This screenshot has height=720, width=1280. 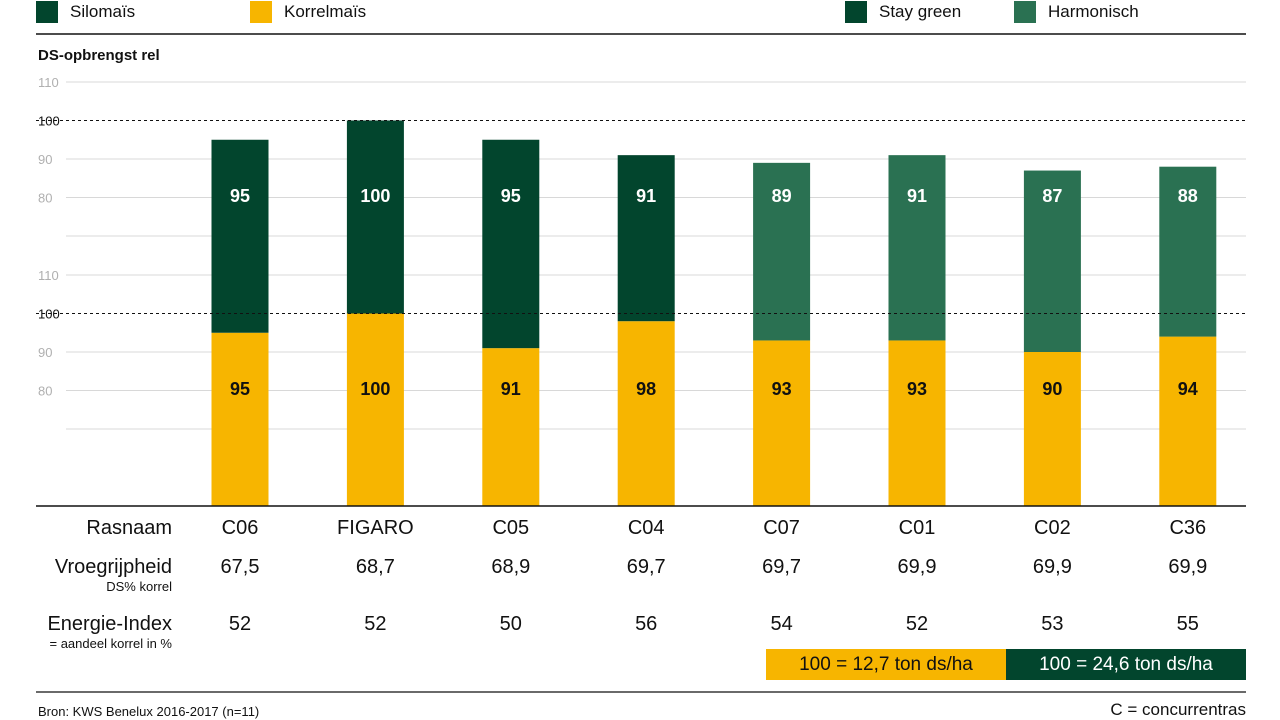 I want to click on silo-value-label-C07: 89, so click(x=782, y=196).